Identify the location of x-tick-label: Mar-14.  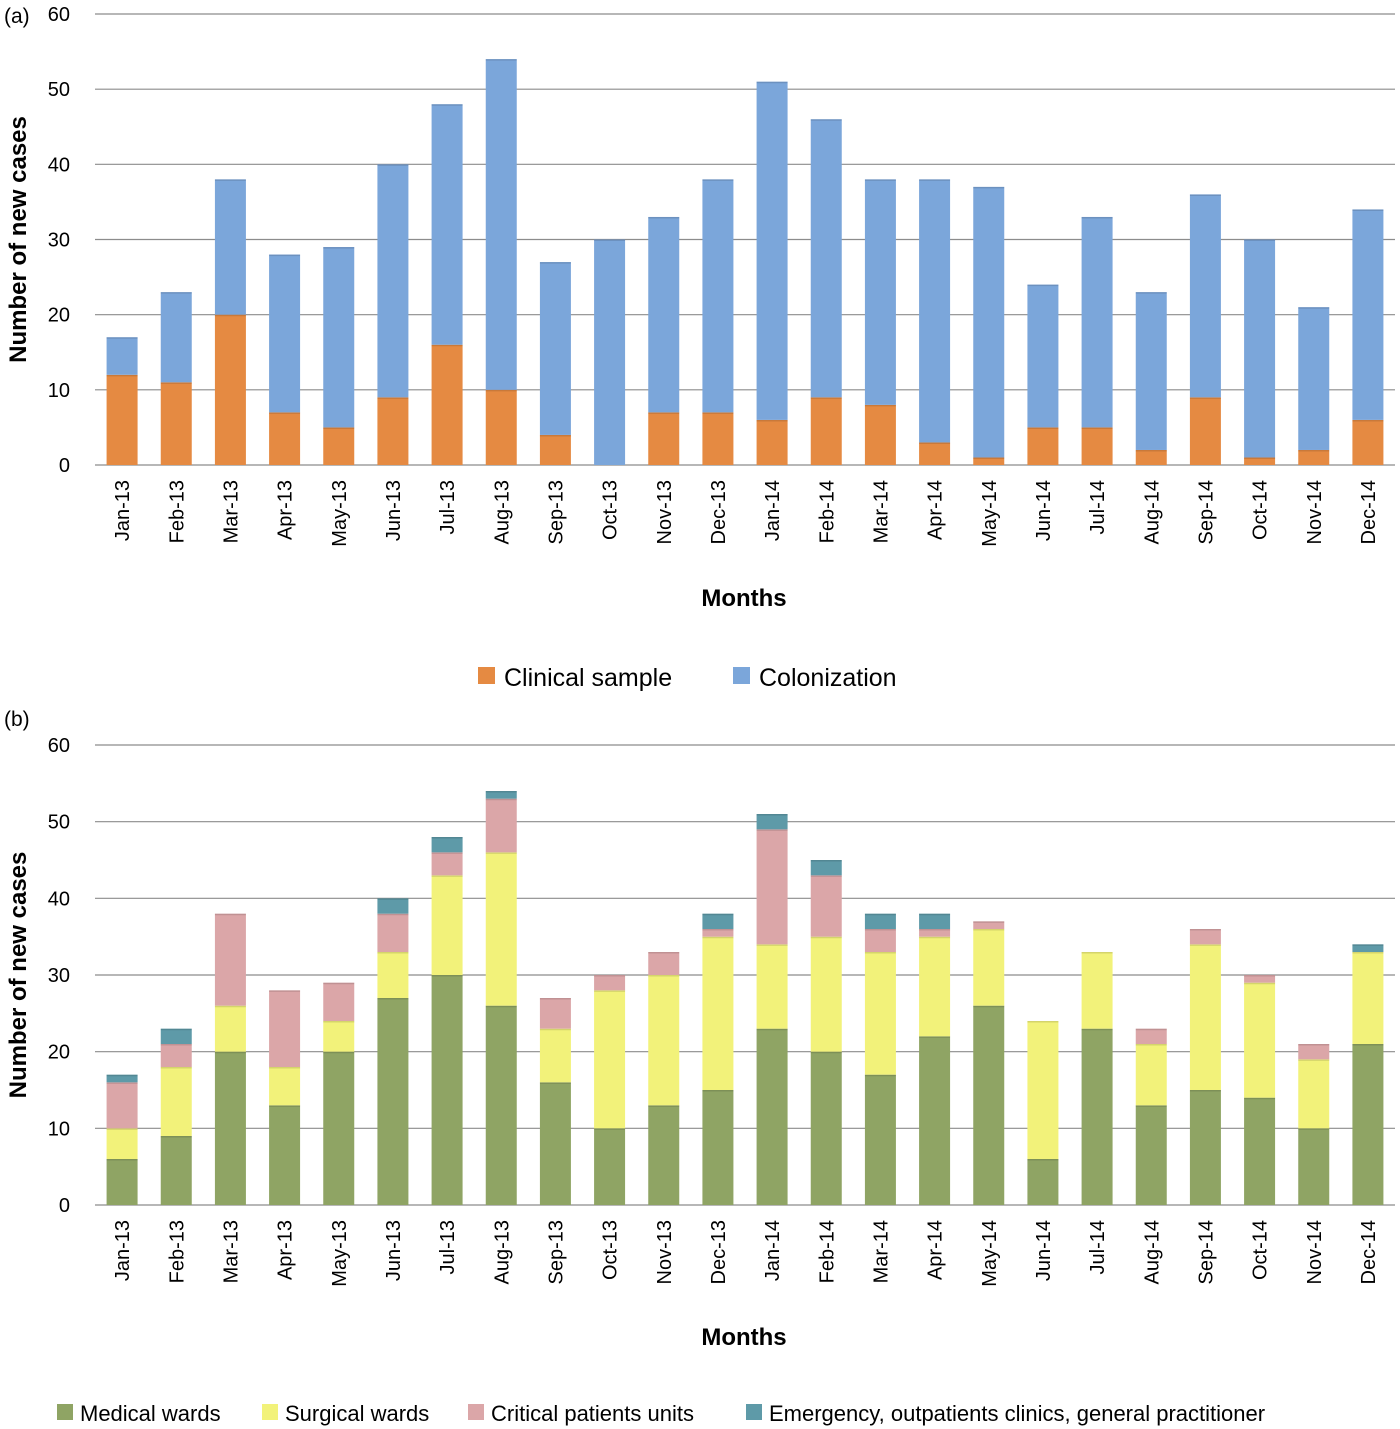
(881, 1251).